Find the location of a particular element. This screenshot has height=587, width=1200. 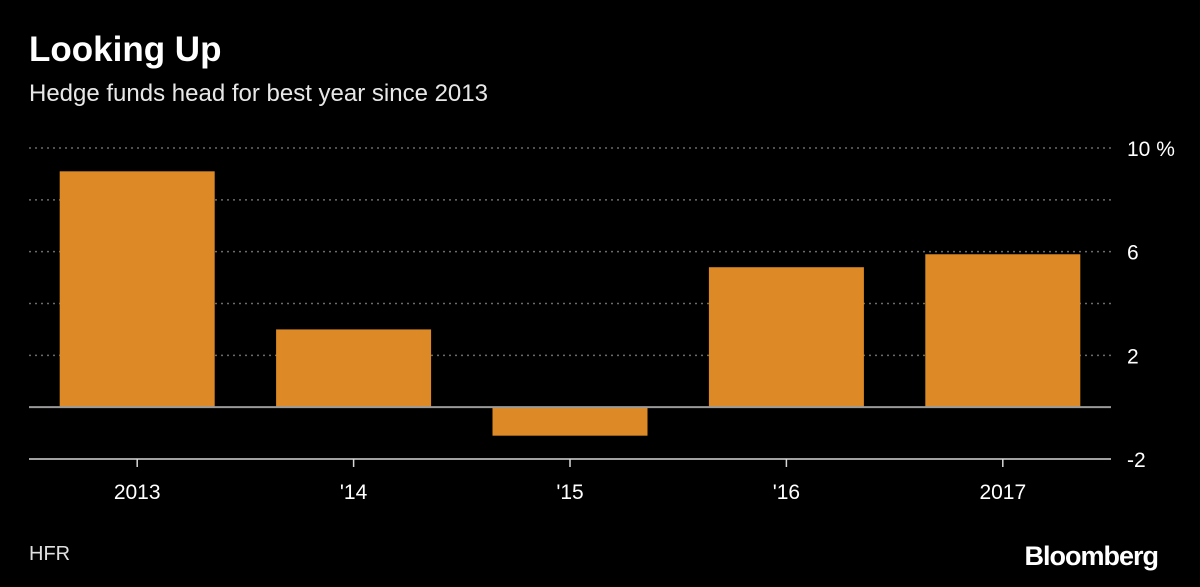

axes is located at coordinates (570, 436).